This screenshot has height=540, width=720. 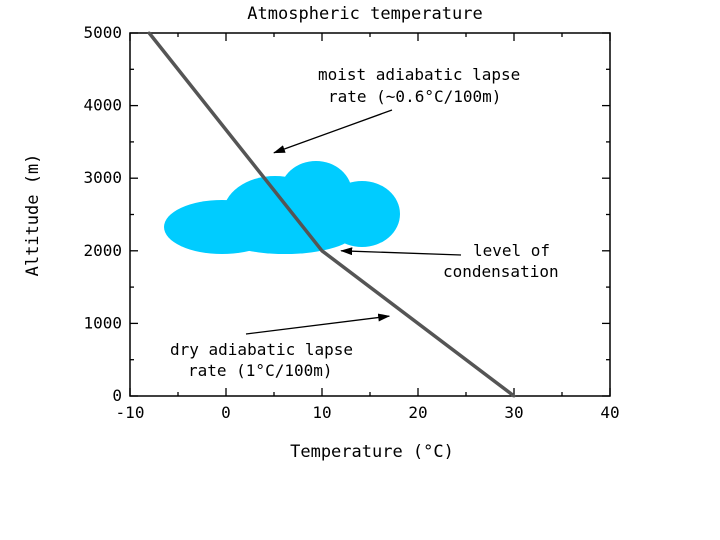 I want to click on y-axis-label: Altitude (m), so click(x=33, y=215).